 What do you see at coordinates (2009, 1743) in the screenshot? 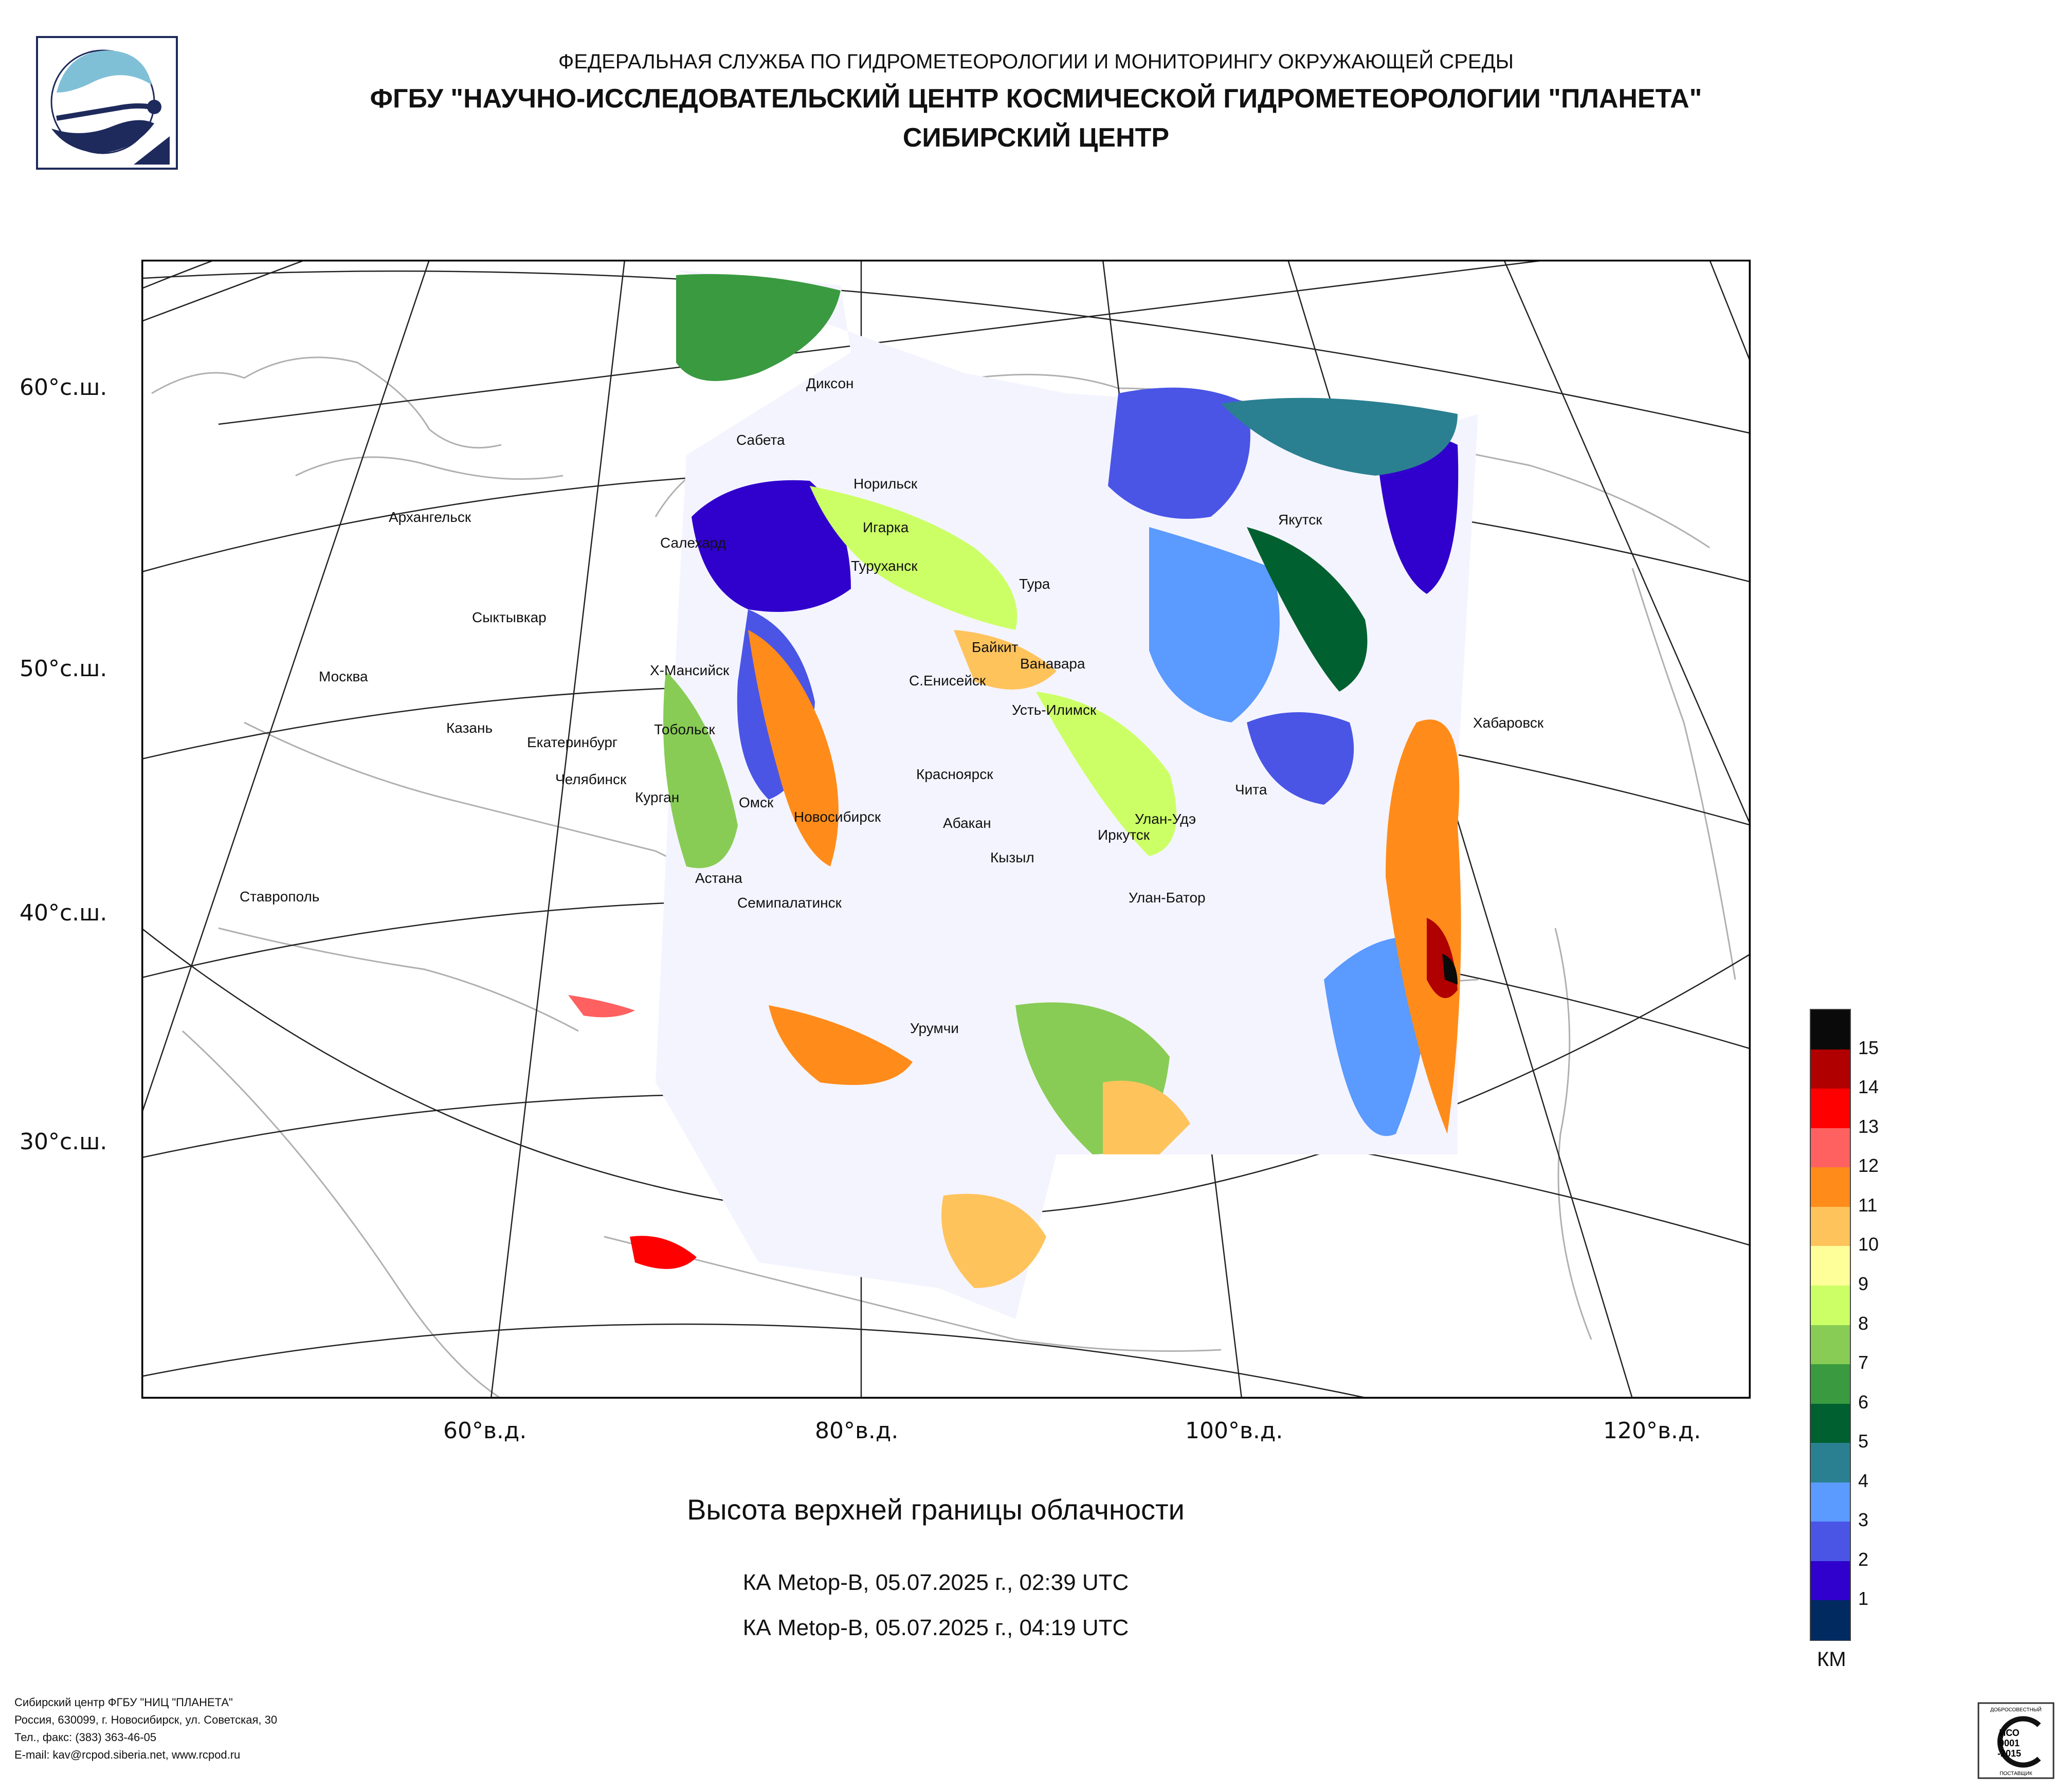
I see `svg-text: 9001` at bounding box center [2009, 1743].